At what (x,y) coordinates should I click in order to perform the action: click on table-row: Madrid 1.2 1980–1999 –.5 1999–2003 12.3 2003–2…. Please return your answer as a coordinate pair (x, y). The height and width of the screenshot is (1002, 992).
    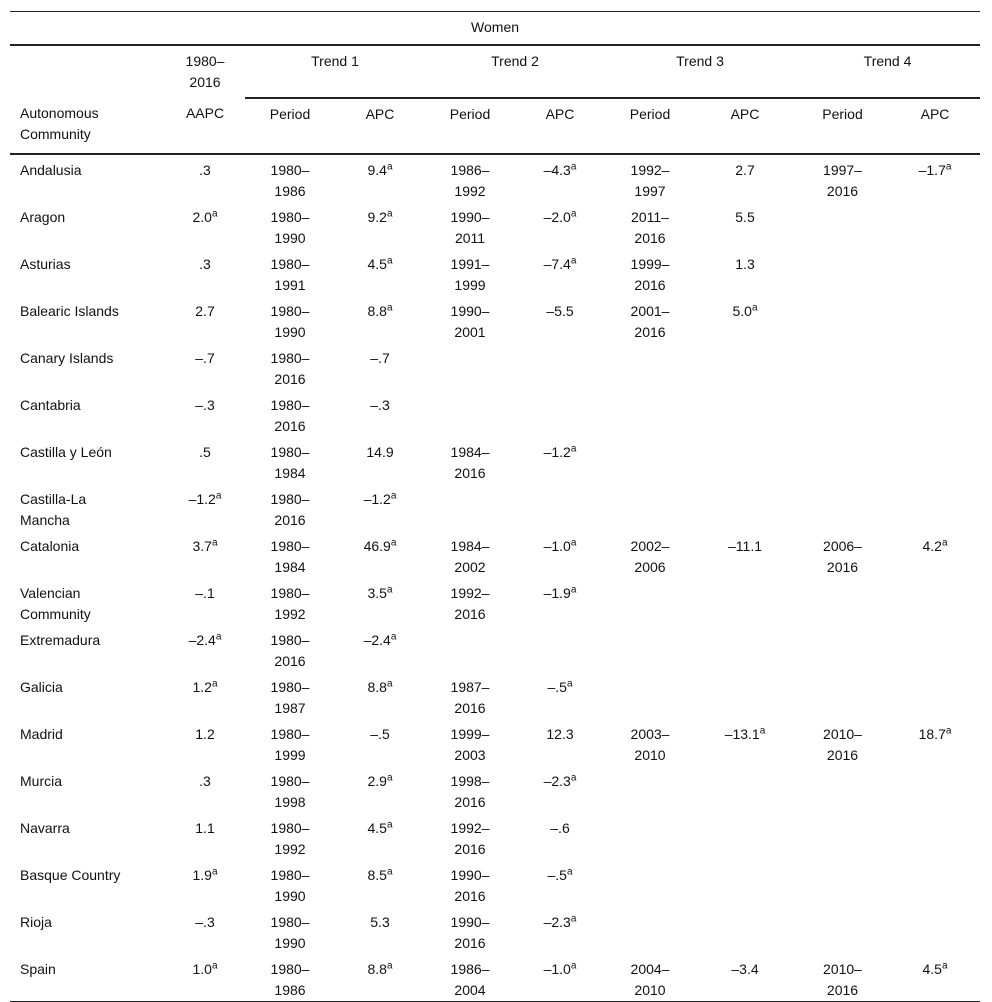
    Looking at the image, I should click on (495, 742).